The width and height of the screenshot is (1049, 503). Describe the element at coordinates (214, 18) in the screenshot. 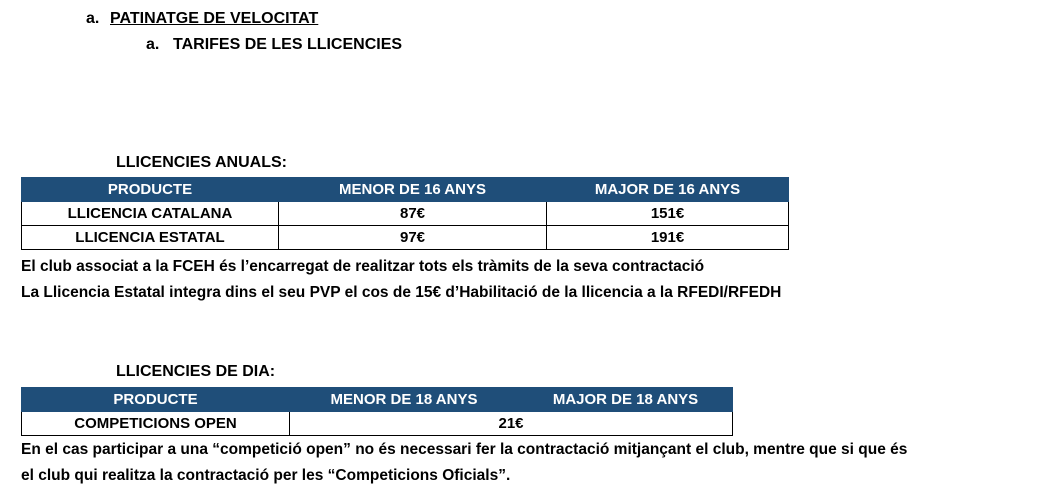

I see `heading-a-title: PATINATGE DE VELOCITAT` at that location.